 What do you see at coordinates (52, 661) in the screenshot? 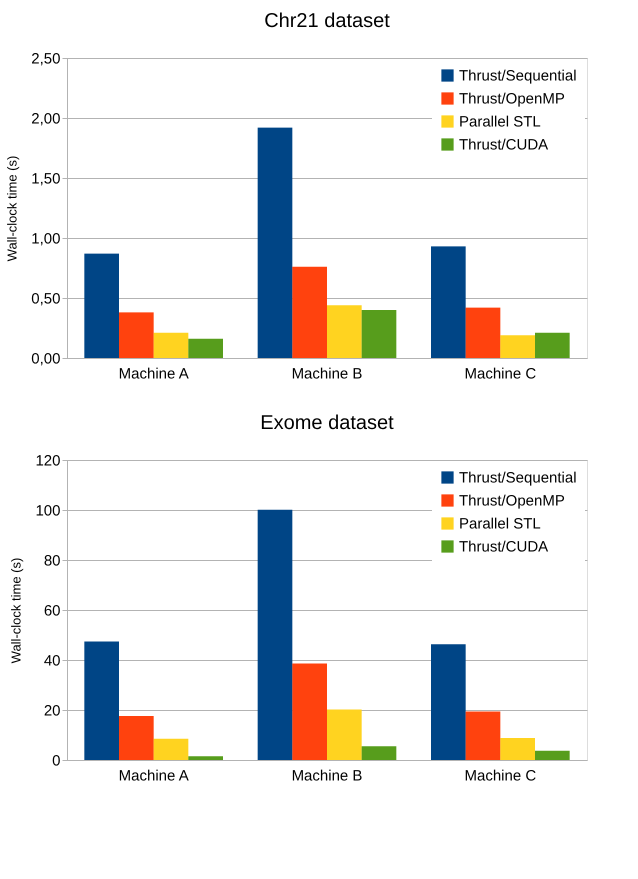
I see `y-tick-label: 40` at bounding box center [52, 661].